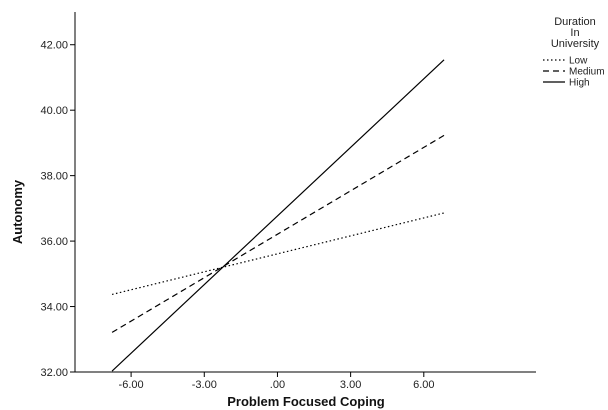 This screenshot has width=608, height=410. What do you see at coordinates (278, 254) in the screenshot?
I see `series-line-low` at bounding box center [278, 254].